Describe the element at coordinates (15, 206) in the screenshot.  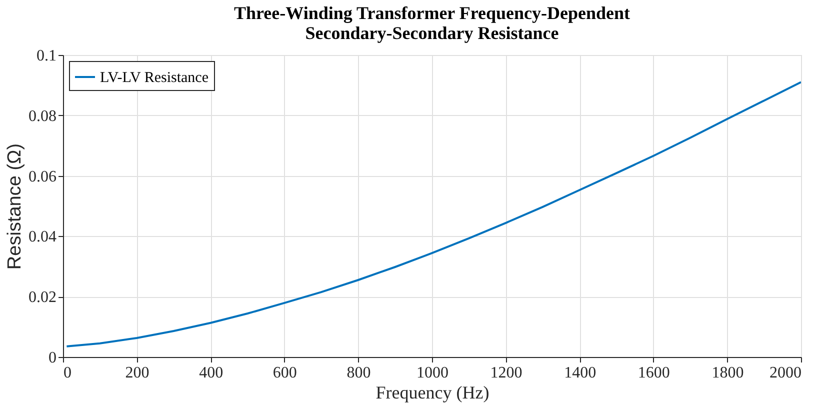
I see `y-axis-title: Resistance (Ω)` at that location.